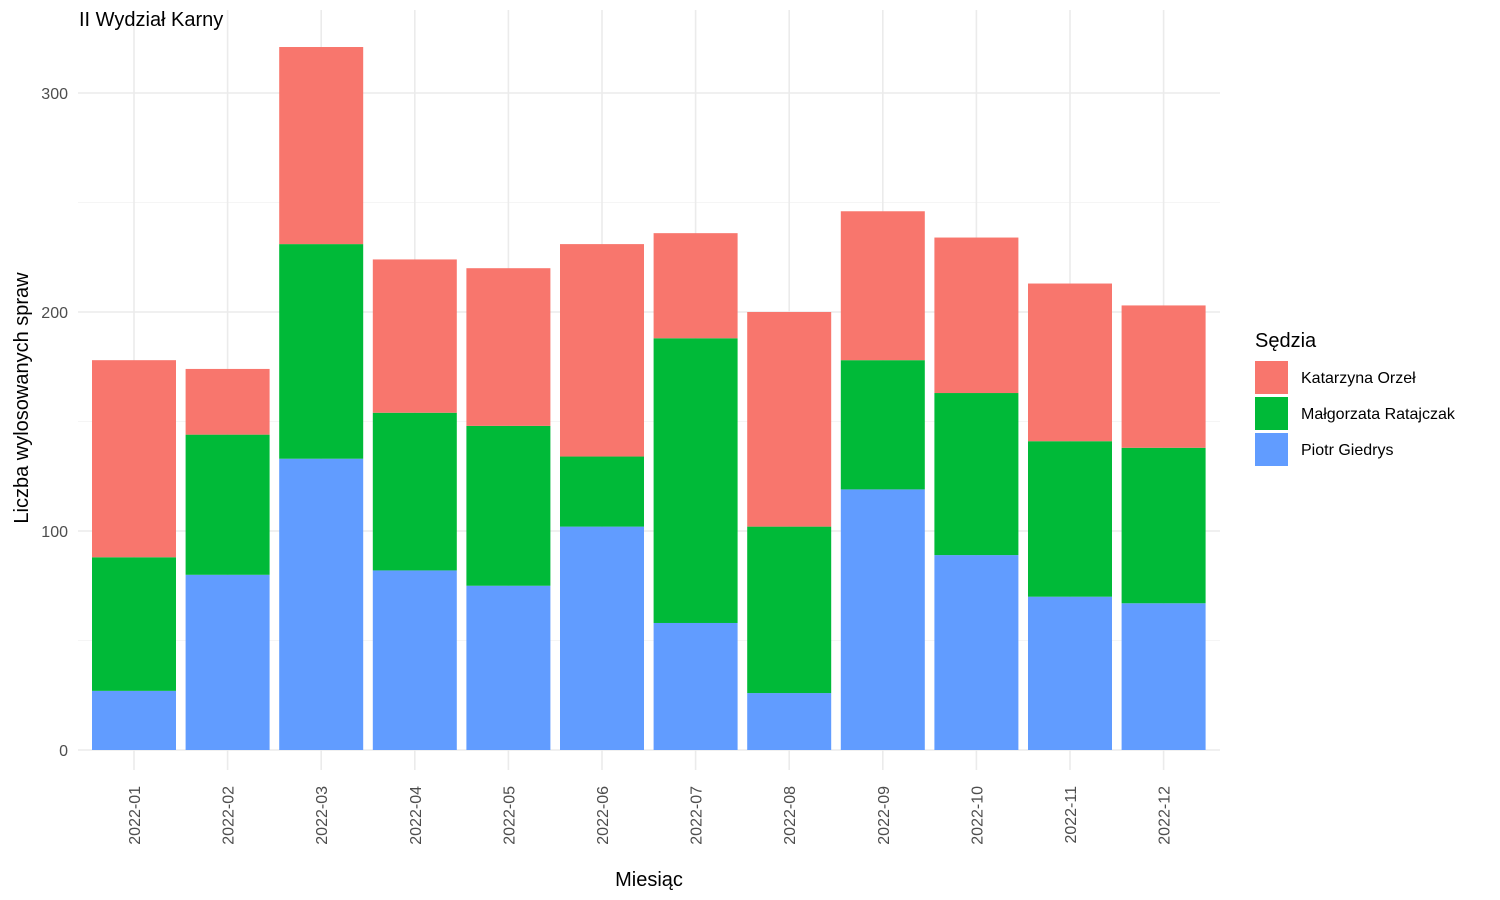  I want to click on legend-title: Sędzia, so click(1286, 341).